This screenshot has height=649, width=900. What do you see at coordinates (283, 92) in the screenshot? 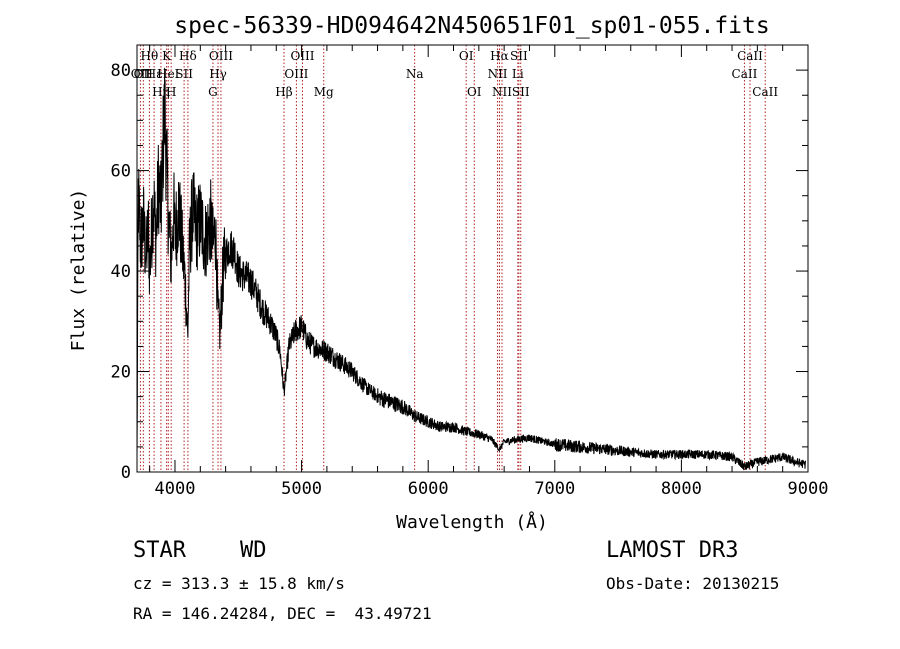
I see `line-label-hβ: Hβ` at bounding box center [283, 92].